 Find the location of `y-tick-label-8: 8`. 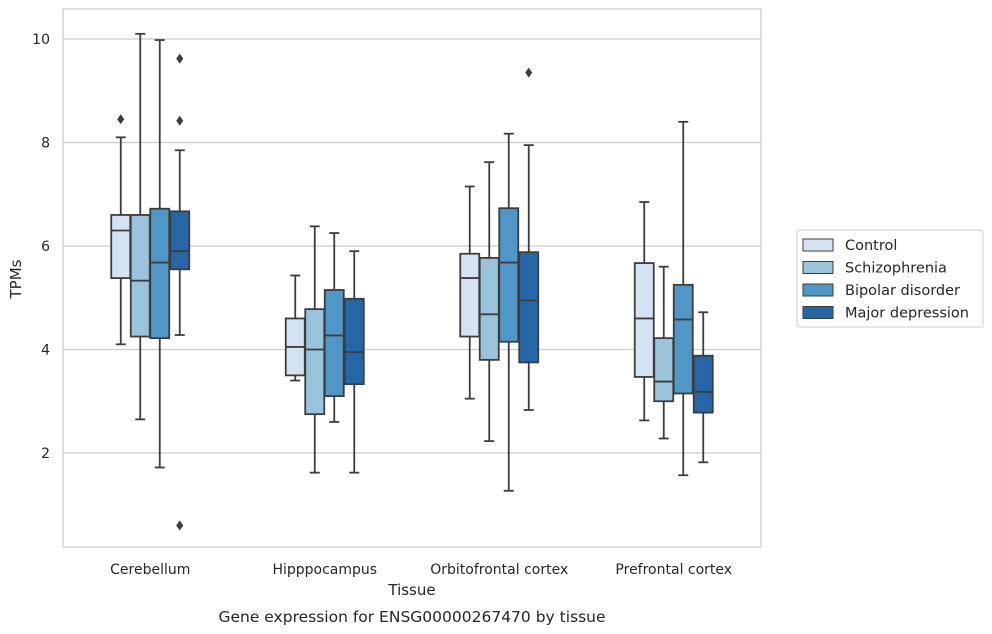

y-tick-label-8: 8 is located at coordinates (45, 144).